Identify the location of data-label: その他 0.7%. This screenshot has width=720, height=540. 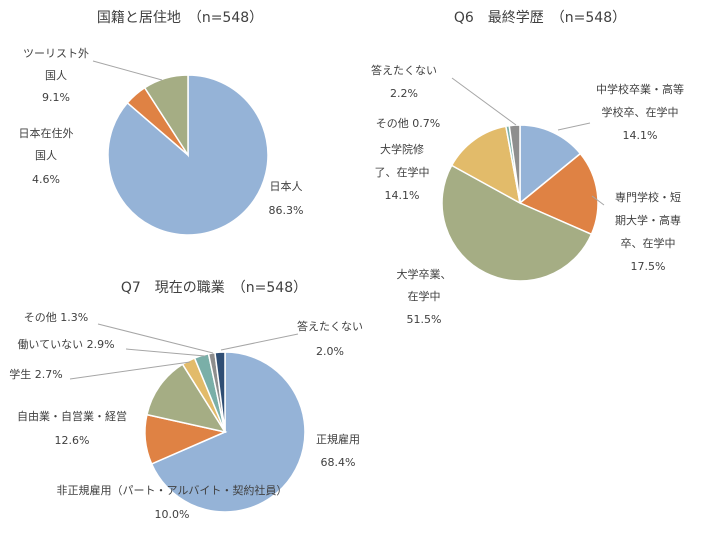
(408, 123).